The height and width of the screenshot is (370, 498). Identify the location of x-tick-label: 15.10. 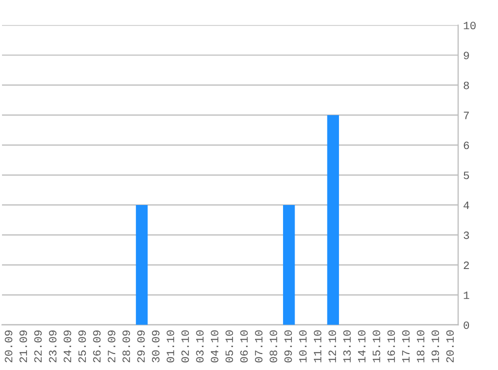
(376, 346).